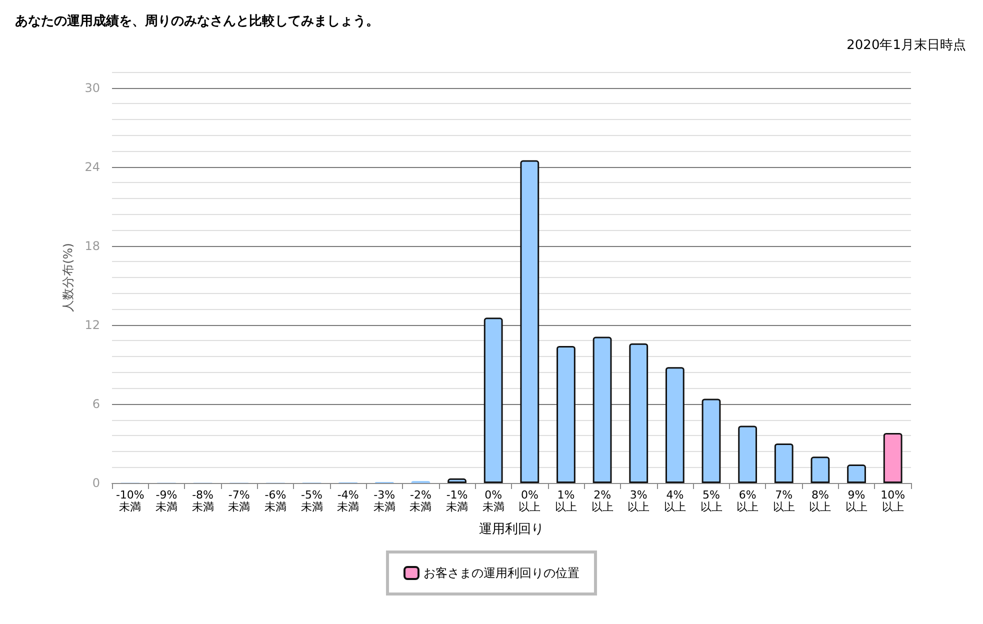 Image resolution: width=983 pixels, height=624 pixels. Describe the element at coordinates (565, 501) in the screenshot. I see `x-tick-label: 1% 以上` at that location.